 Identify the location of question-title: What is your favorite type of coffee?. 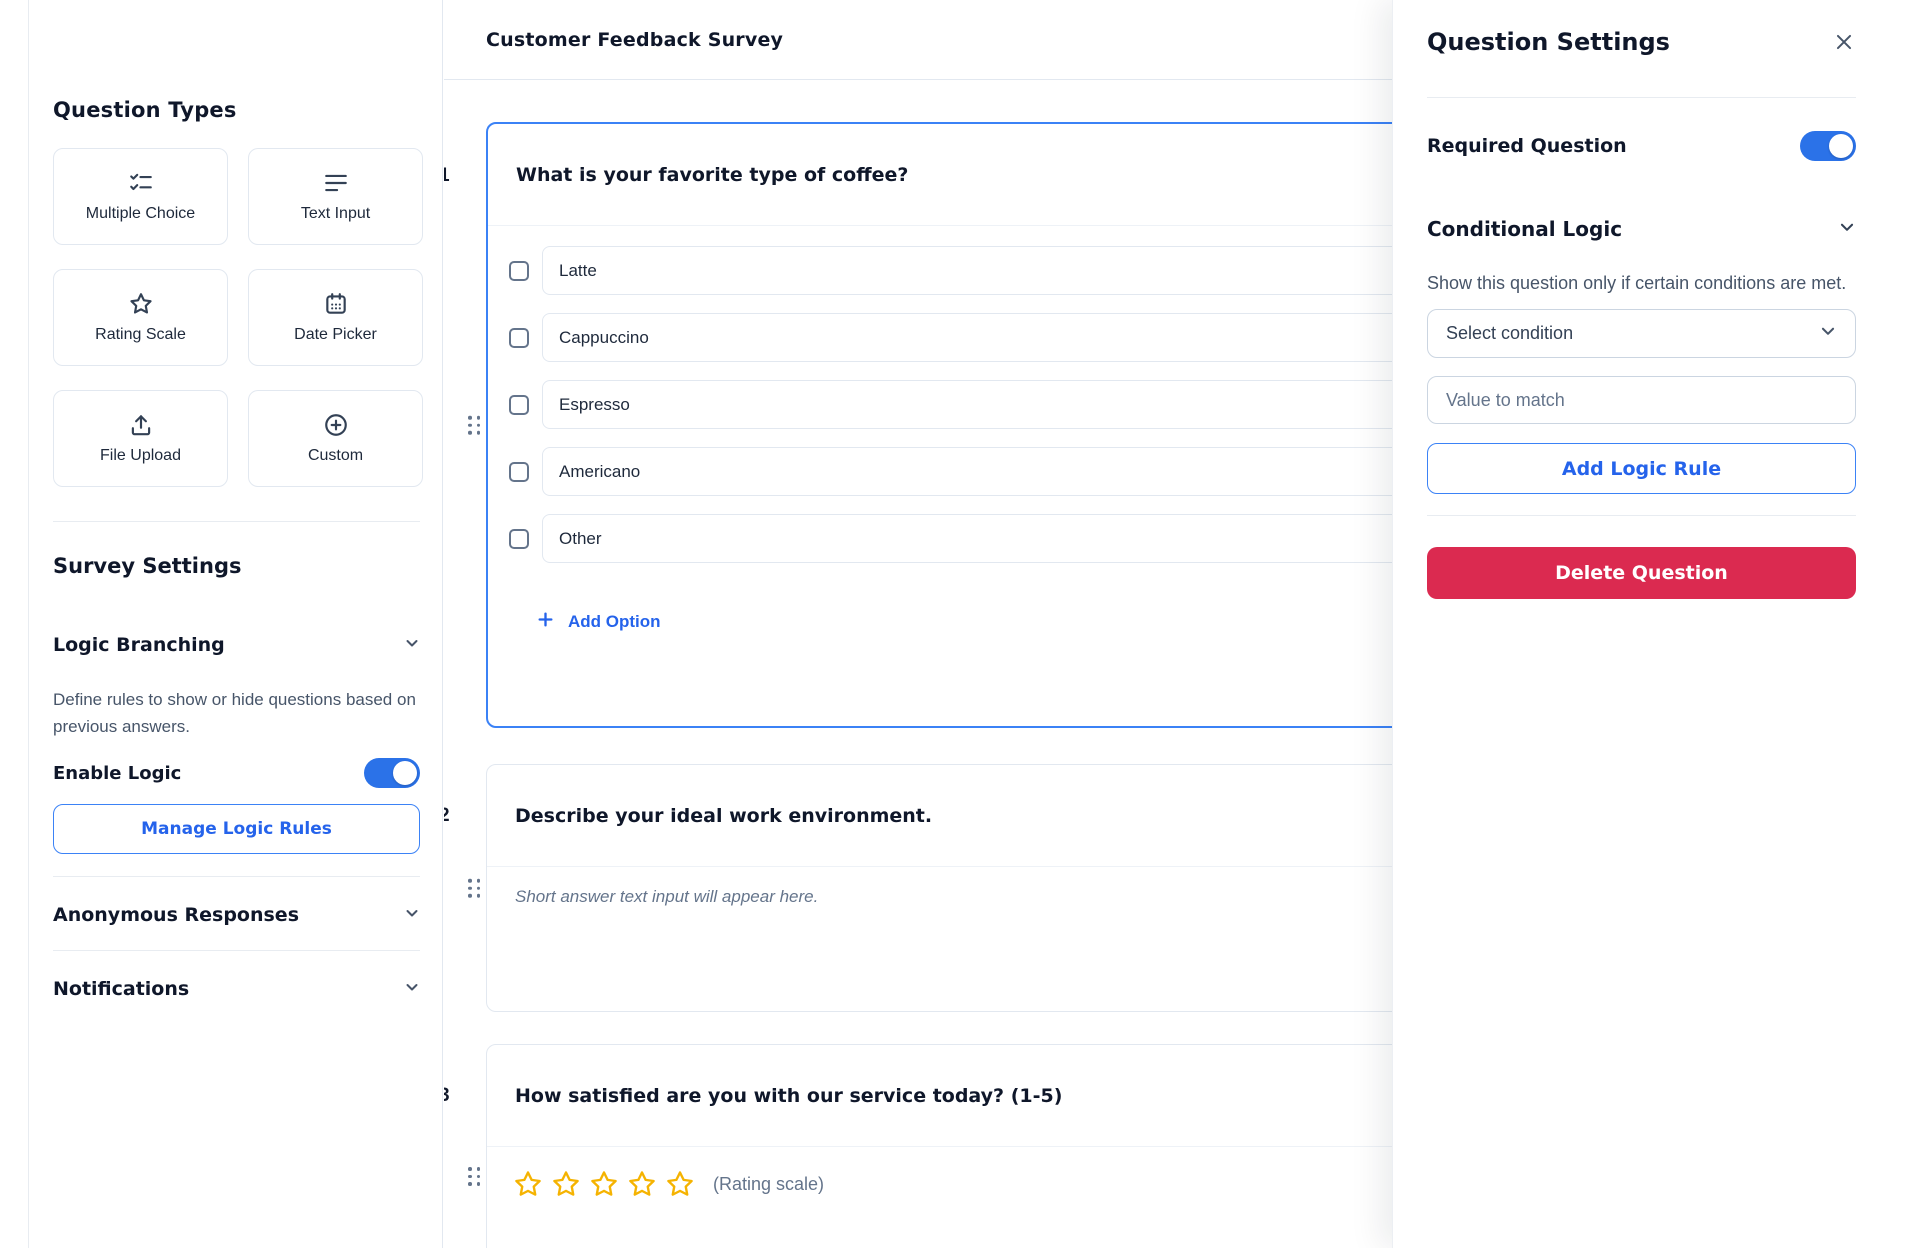
(712, 174).